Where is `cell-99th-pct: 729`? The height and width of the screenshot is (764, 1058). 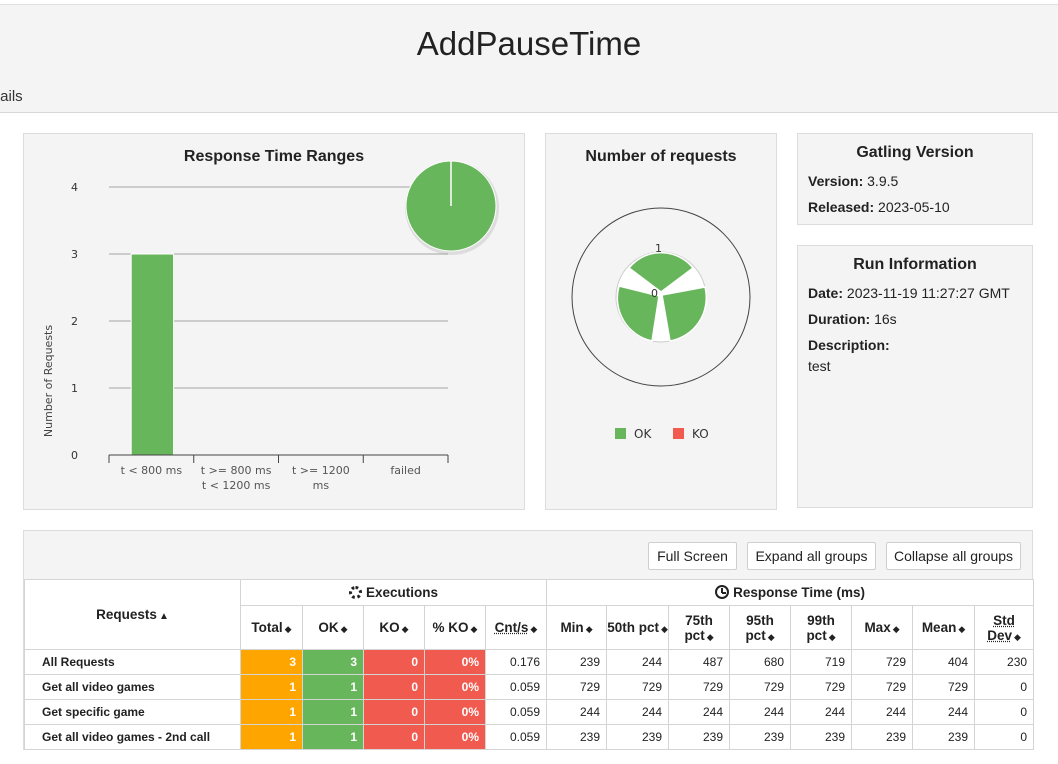 cell-99th-pct: 729 is located at coordinates (821, 687).